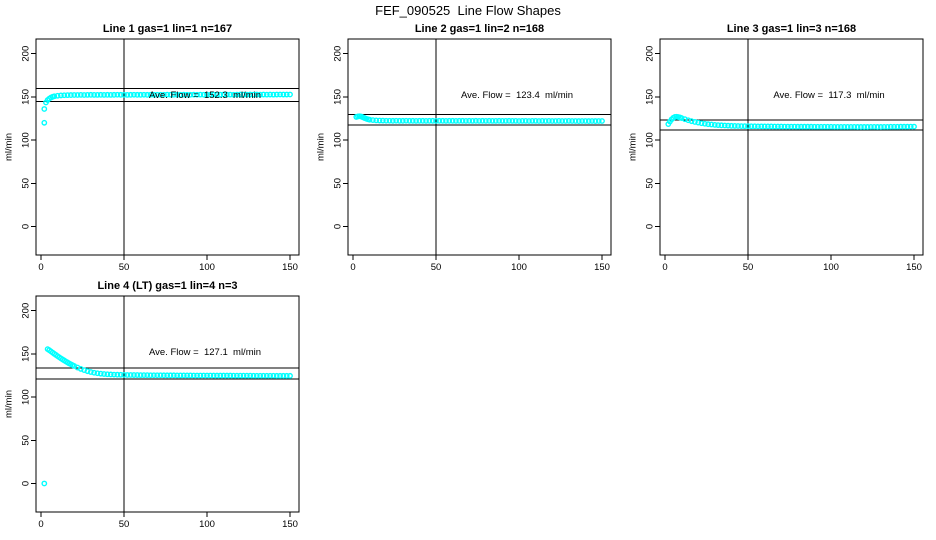 This screenshot has width=936, height=540. Describe the element at coordinates (26, 311) in the screenshot. I see `y-axis-tick-label: 200` at that location.